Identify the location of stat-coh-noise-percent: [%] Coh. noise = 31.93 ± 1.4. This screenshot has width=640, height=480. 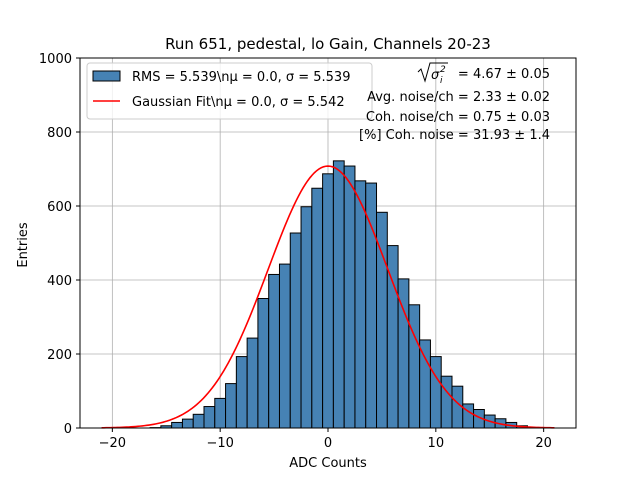
(454, 135).